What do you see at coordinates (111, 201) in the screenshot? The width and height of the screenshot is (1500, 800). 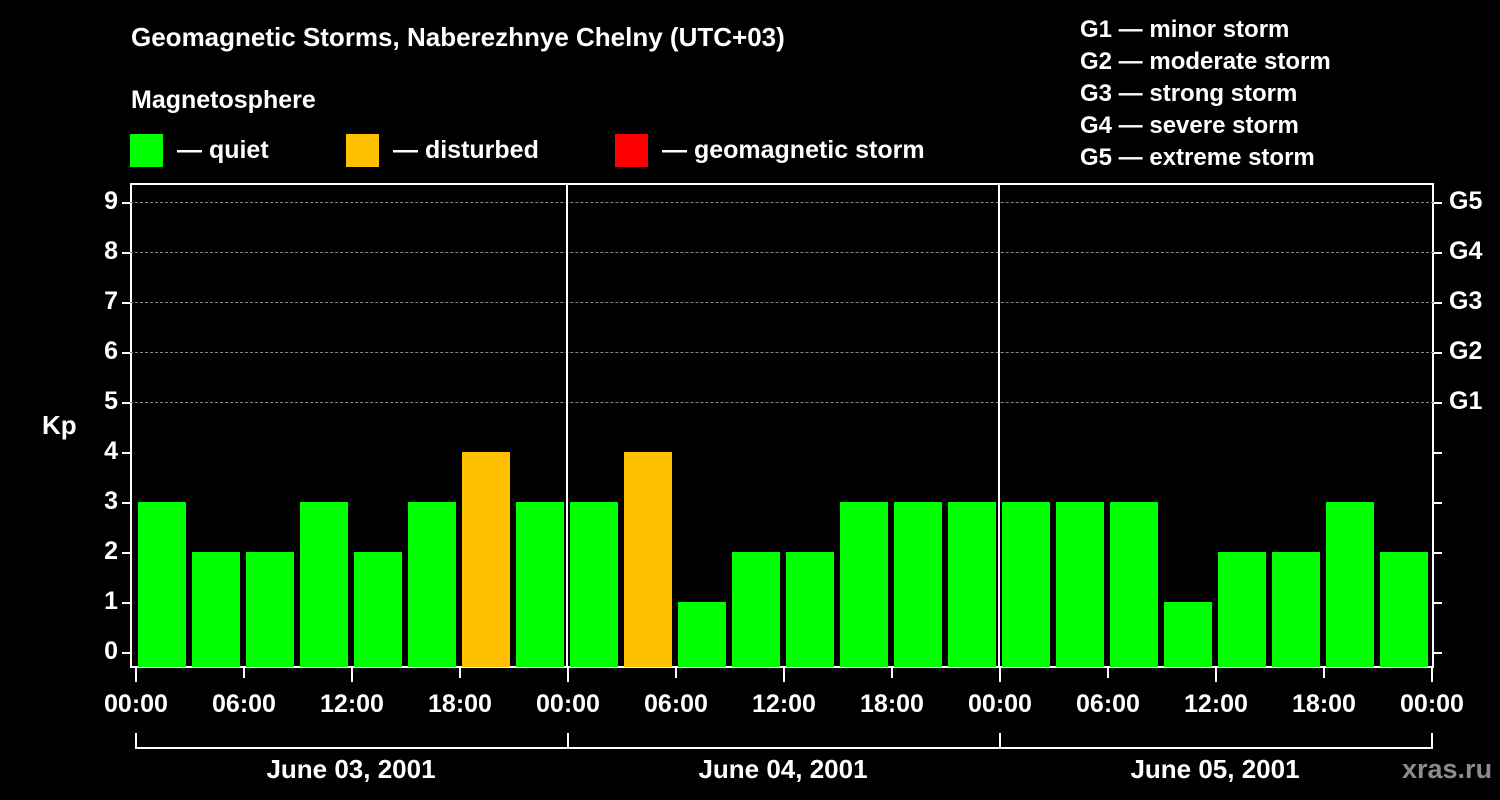 I see `y-tick-label: 9` at bounding box center [111, 201].